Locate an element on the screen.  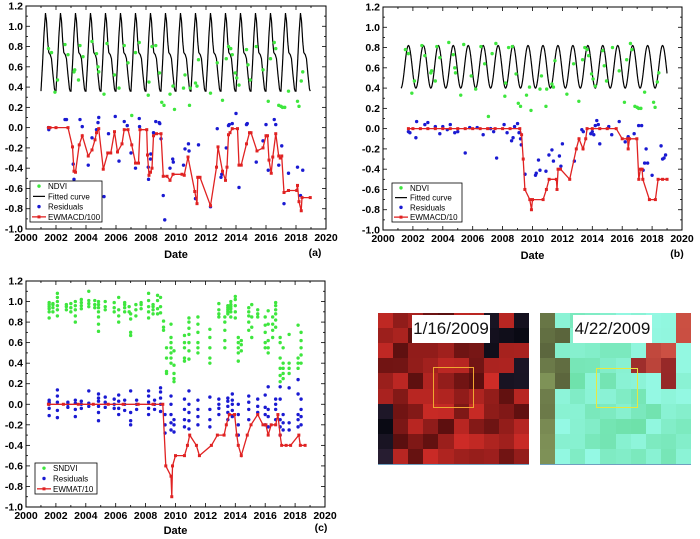
x-tick-label: 2012 is located at coordinates (206, 516).